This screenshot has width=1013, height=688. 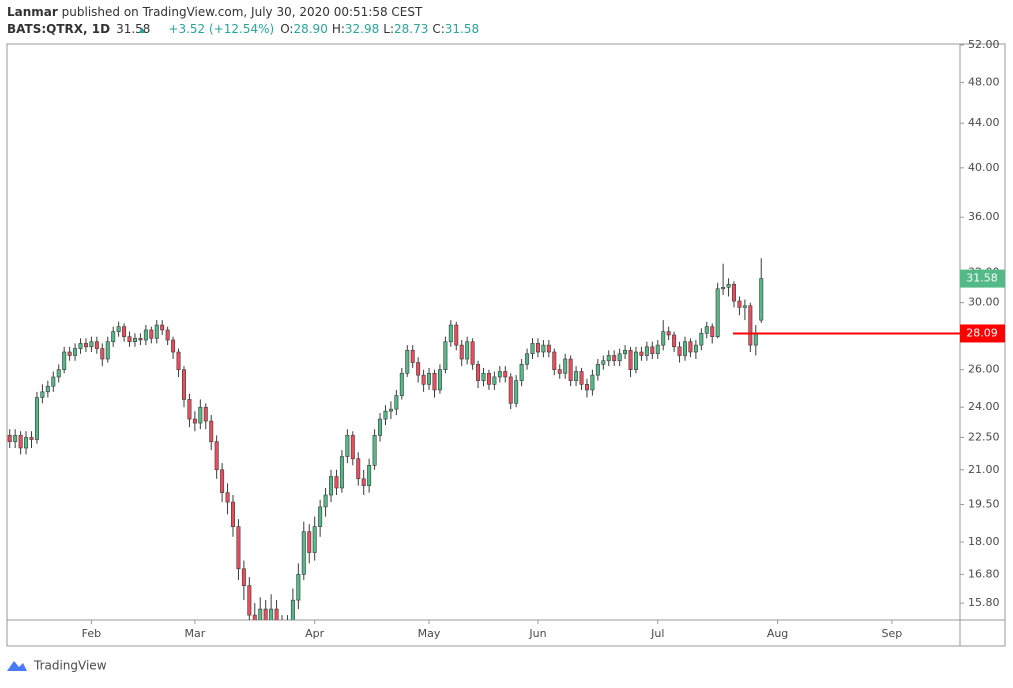 What do you see at coordinates (777, 633) in the screenshot?
I see `x-tick-label: Aug` at bounding box center [777, 633].